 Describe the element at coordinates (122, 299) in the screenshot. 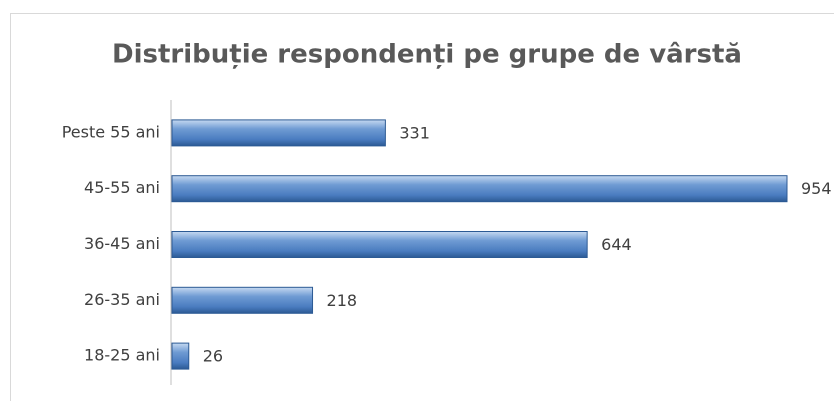

I see `category-label: 26-35 ani` at that location.